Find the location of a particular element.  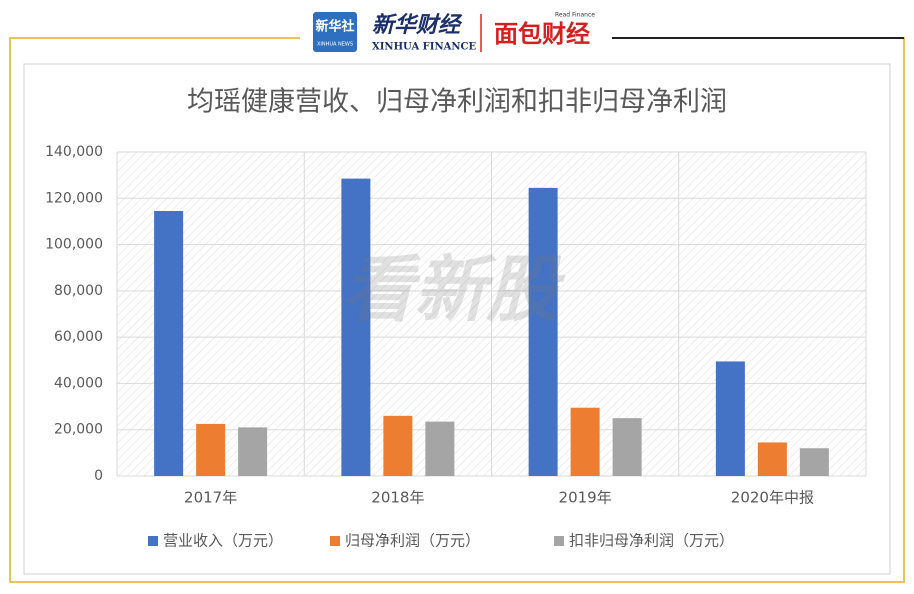

y-tick-label: 60,000 is located at coordinates (78, 337).